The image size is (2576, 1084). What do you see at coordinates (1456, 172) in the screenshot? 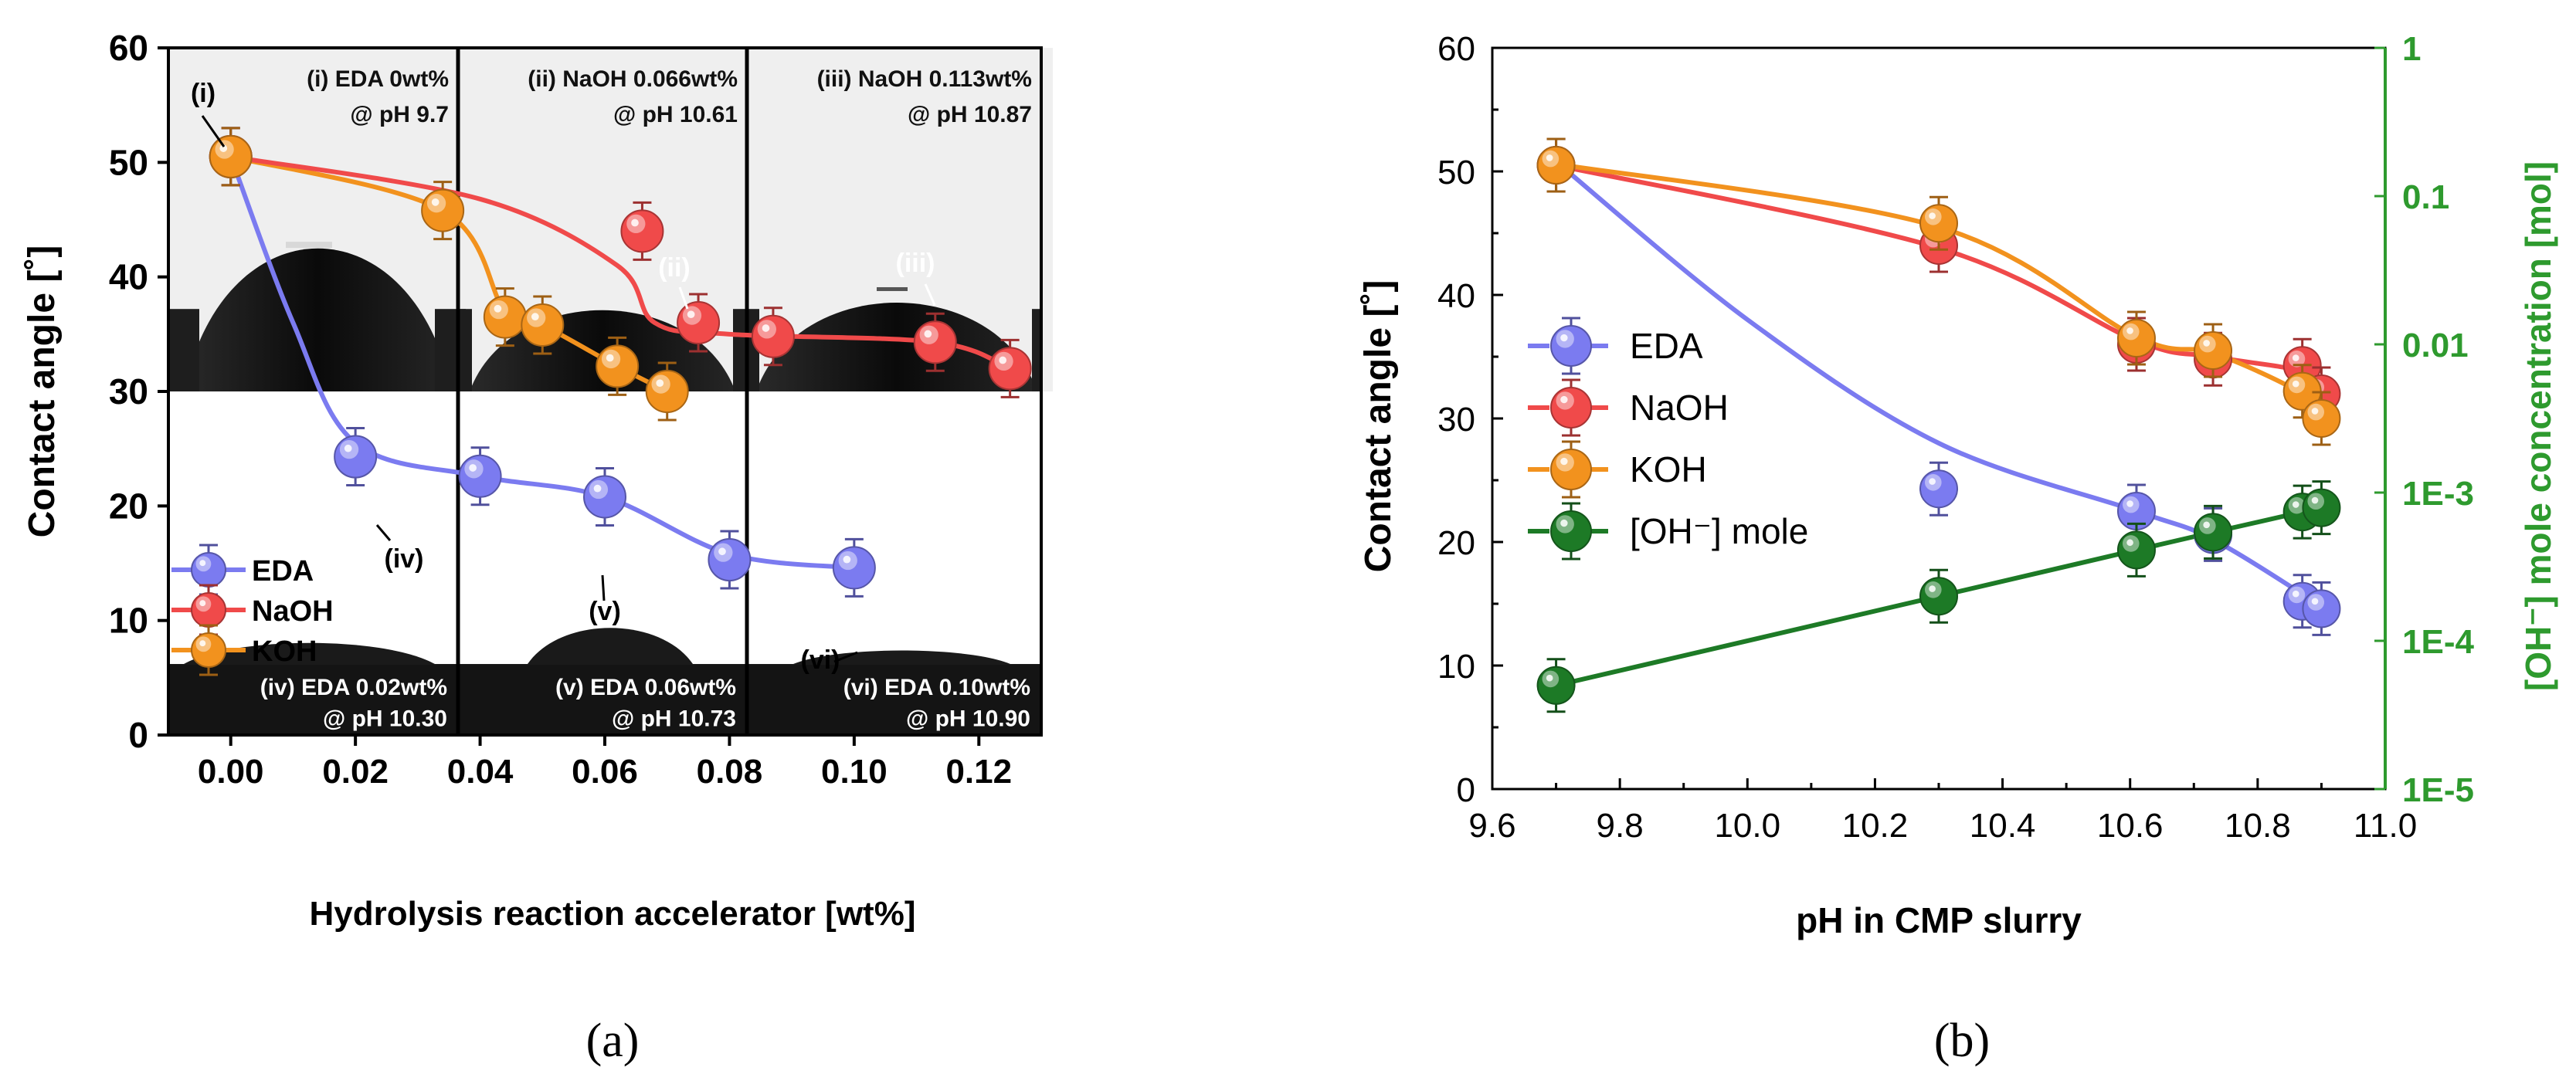
I see `y-tick-label: 50` at bounding box center [1456, 172].